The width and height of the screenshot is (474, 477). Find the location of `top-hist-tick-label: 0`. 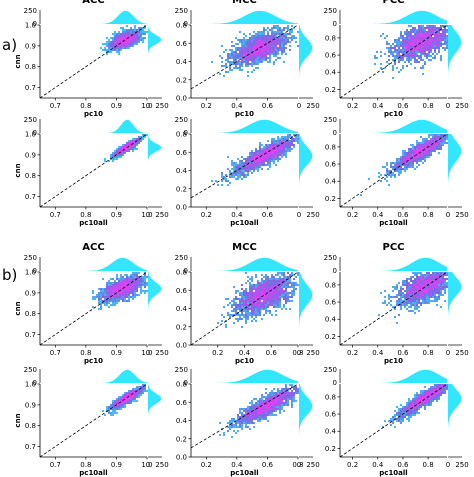

top-hist-tick-label: 0 is located at coordinates (186, 24).